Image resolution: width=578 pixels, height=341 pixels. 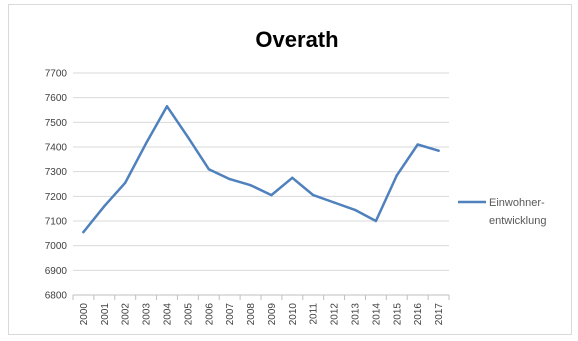 I want to click on y-tick-label: 7300, so click(x=56, y=172).